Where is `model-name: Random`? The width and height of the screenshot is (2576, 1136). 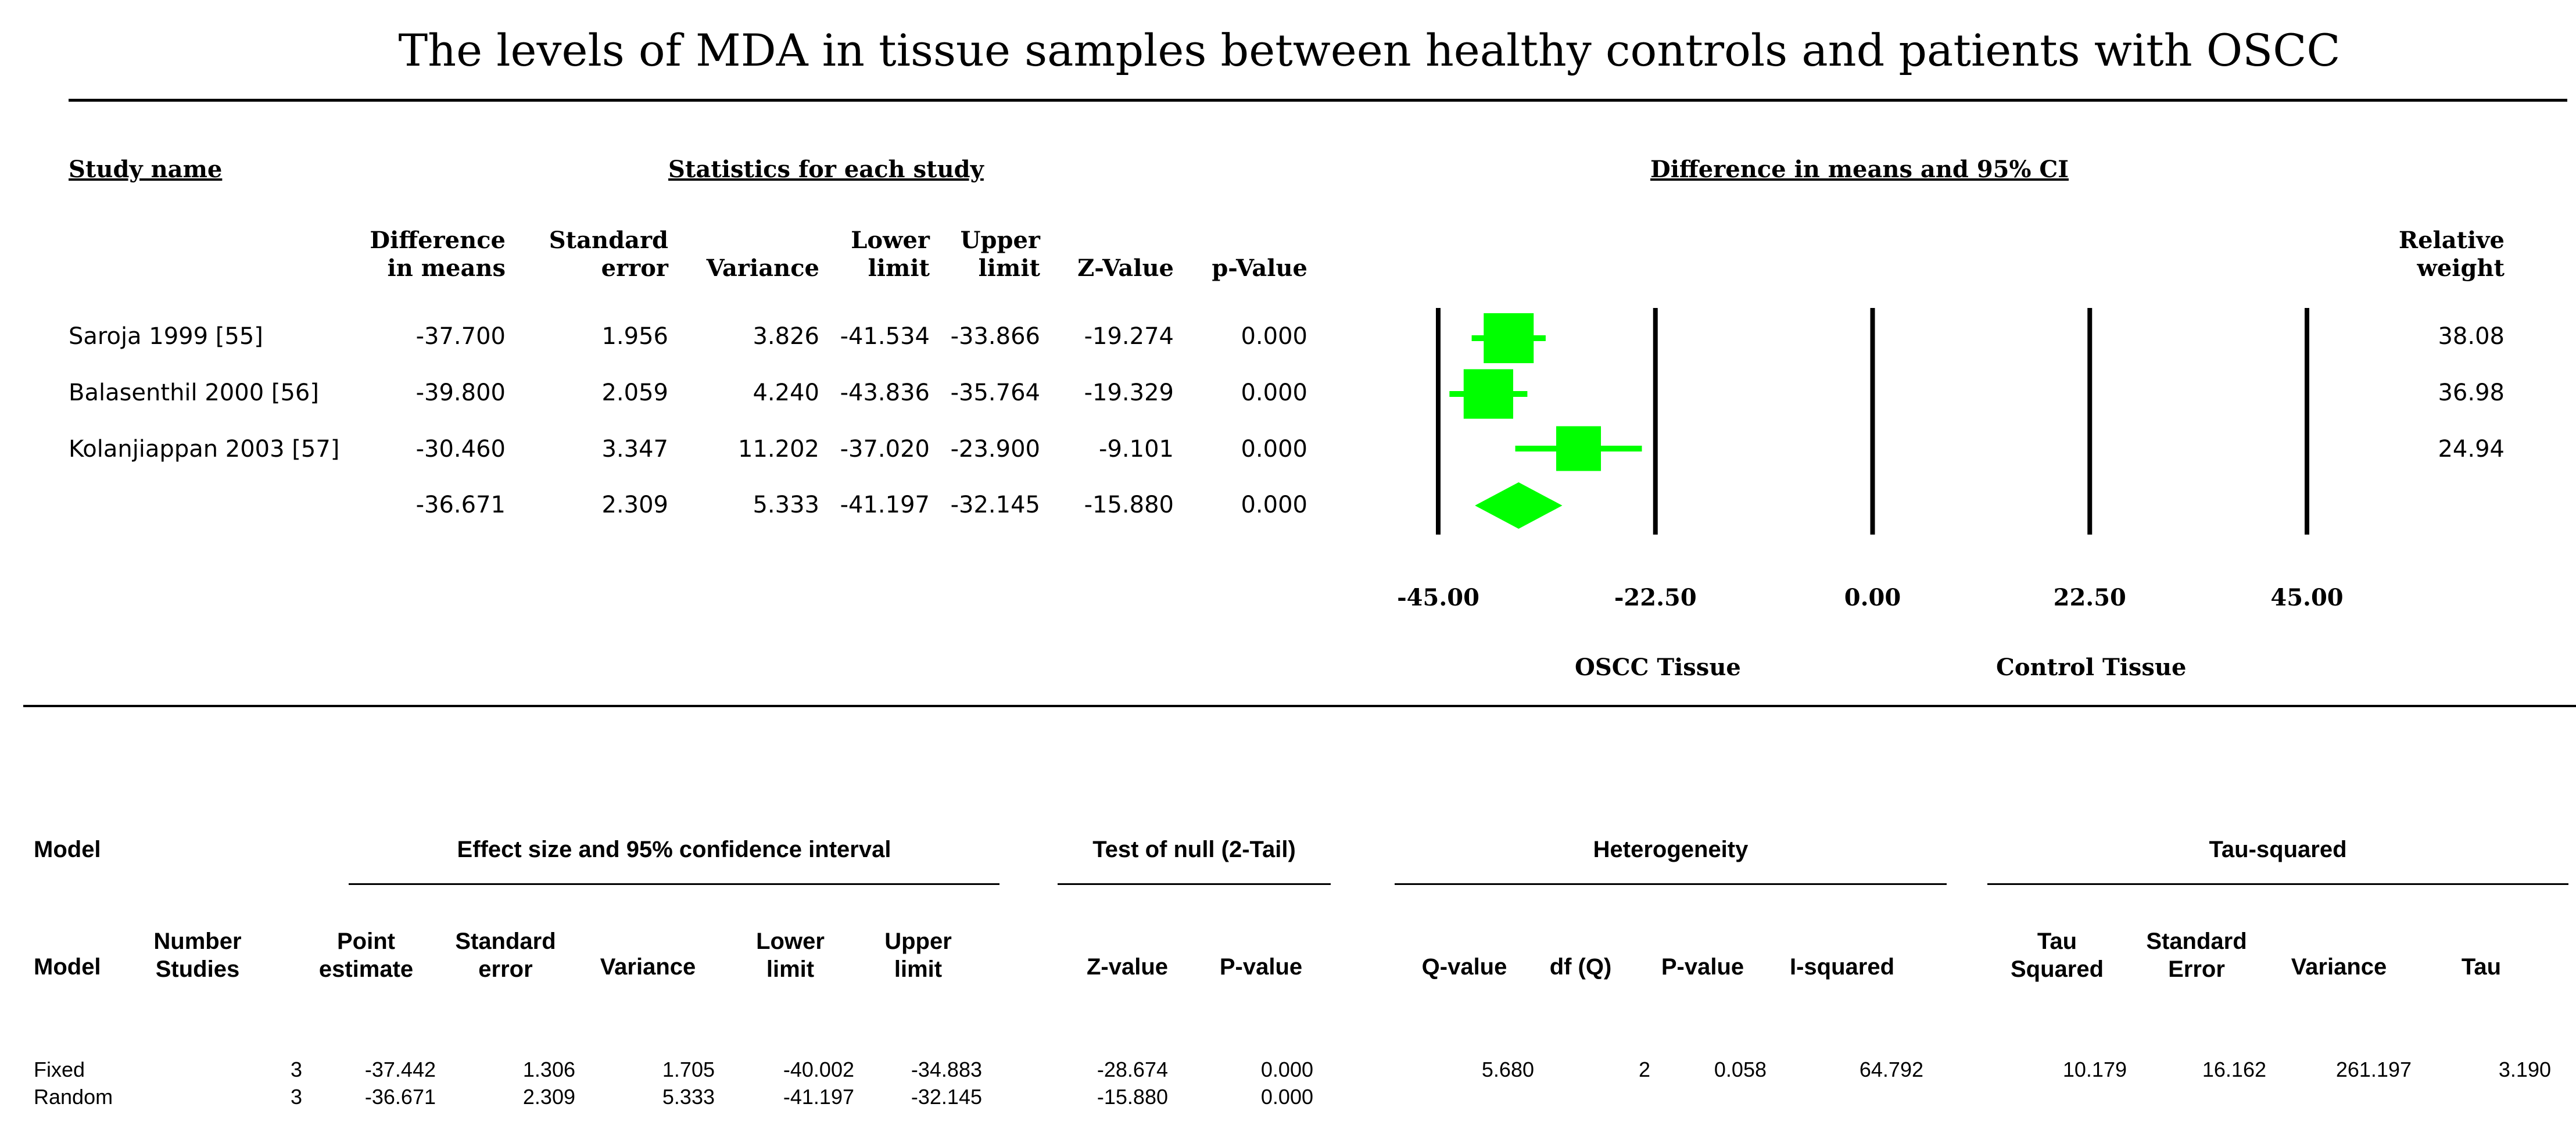
model-name: Random is located at coordinates (73, 1097).